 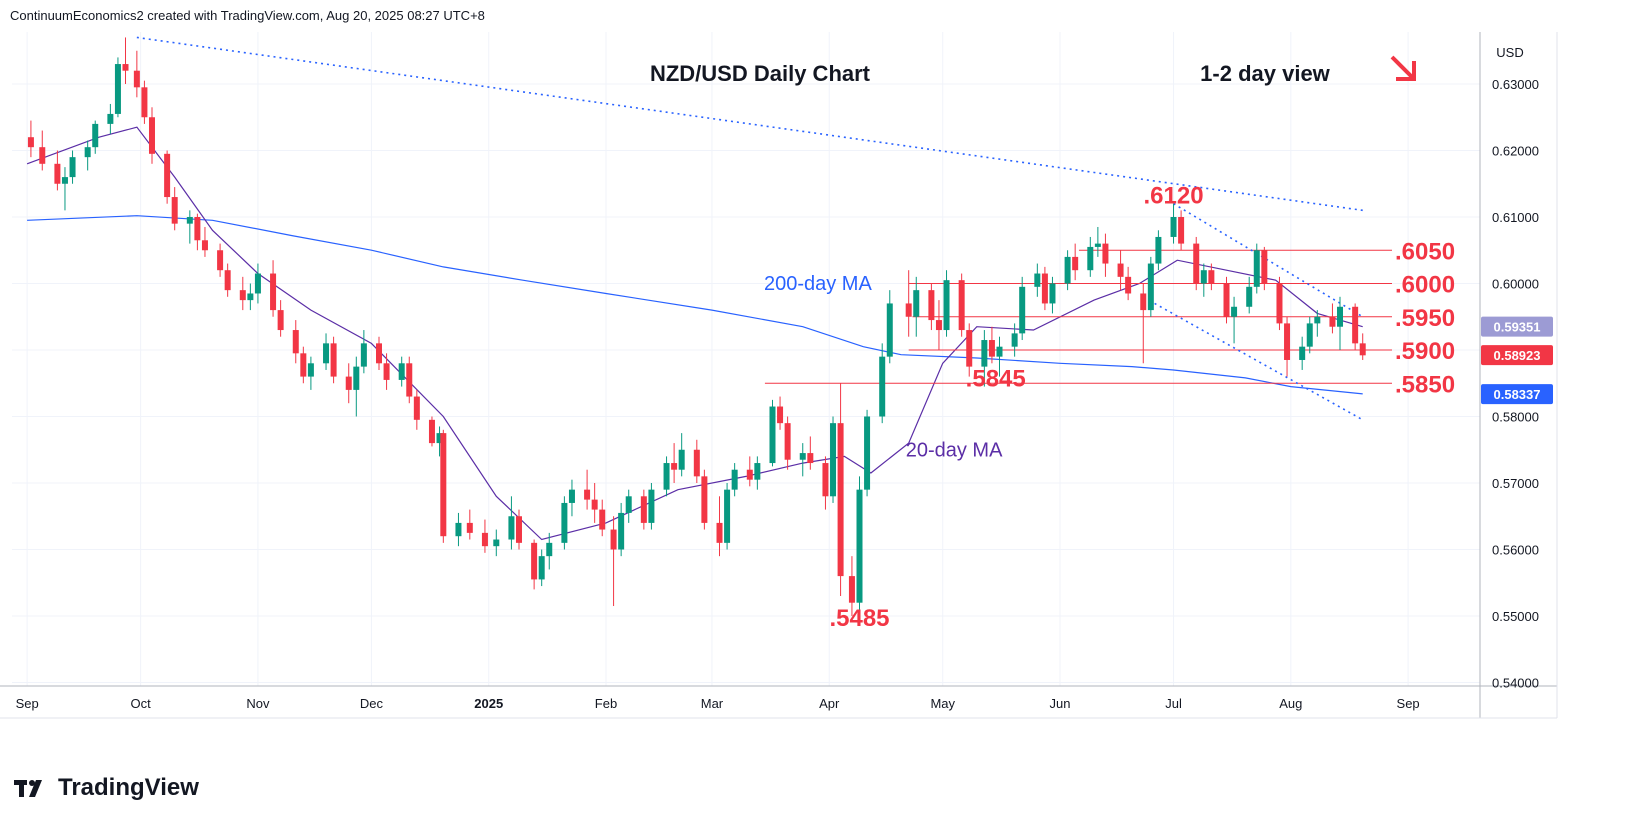 I want to click on x-tick-label: May, so click(x=942, y=703).